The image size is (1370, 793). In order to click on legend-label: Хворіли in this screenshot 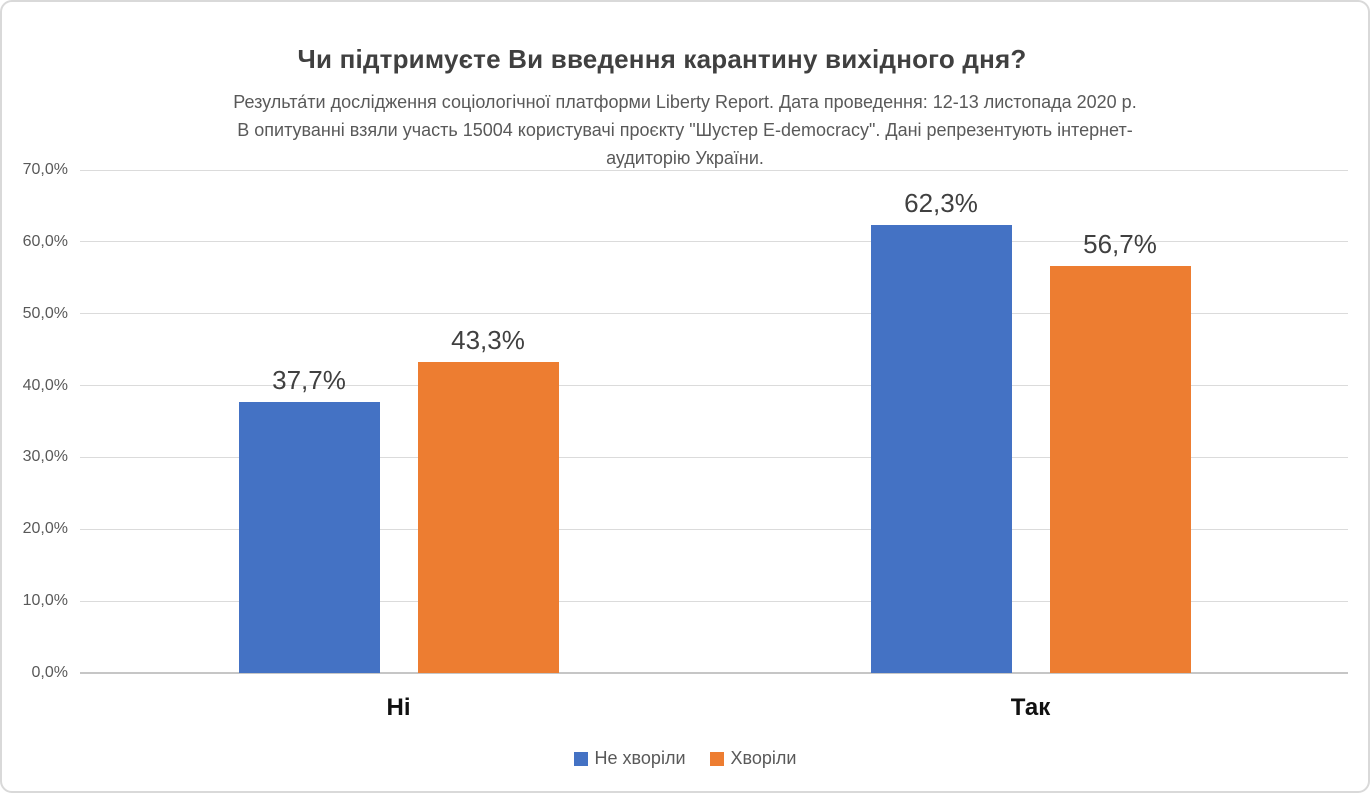, I will do `click(763, 758)`.